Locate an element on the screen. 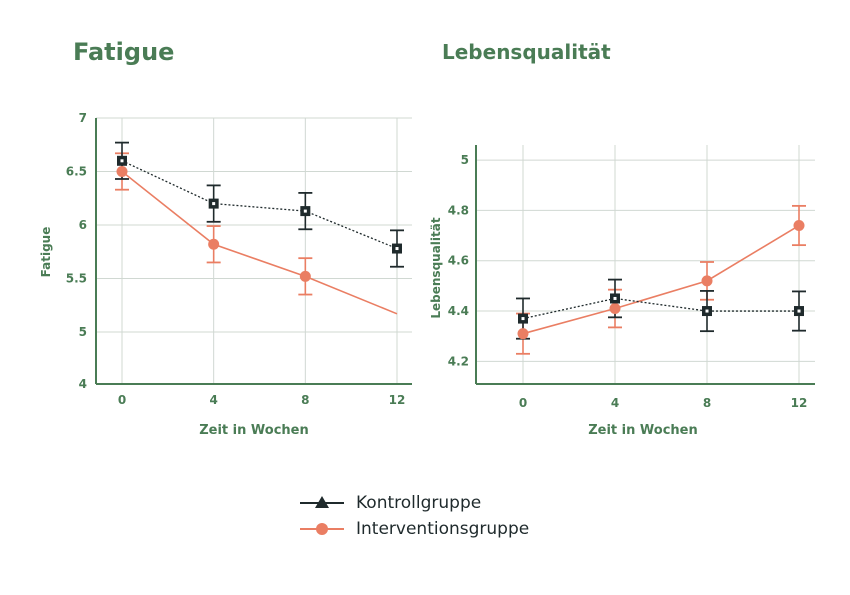 The width and height of the screenshot is (850, 595). y-axis-title: Fatigue is located at coordinates (46, 252).